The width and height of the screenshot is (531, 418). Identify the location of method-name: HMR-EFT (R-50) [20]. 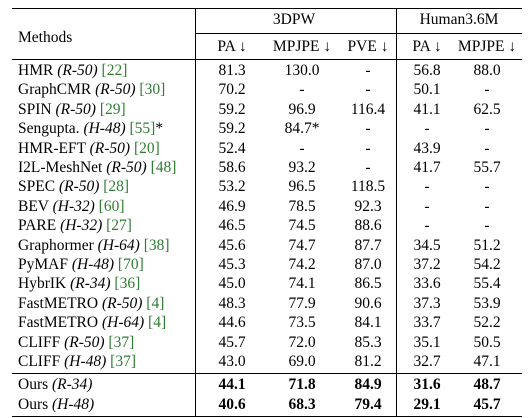
(89, 149).